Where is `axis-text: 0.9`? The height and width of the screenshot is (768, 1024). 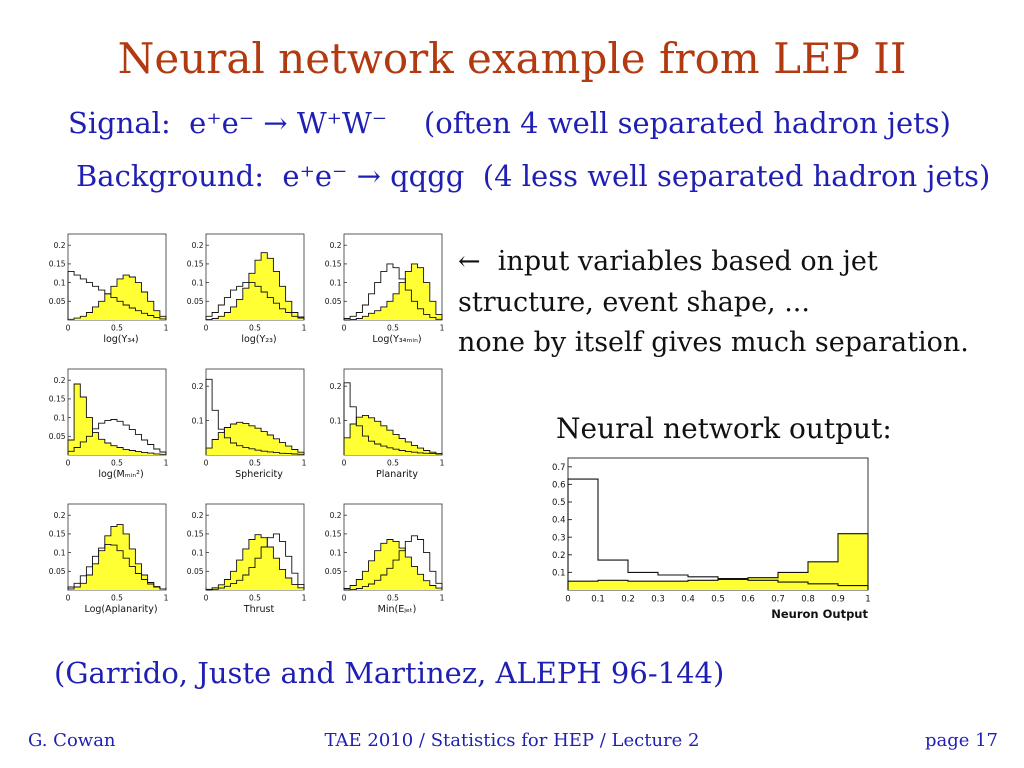 axis-text: 0.9 is located at coordinates (838, 600).